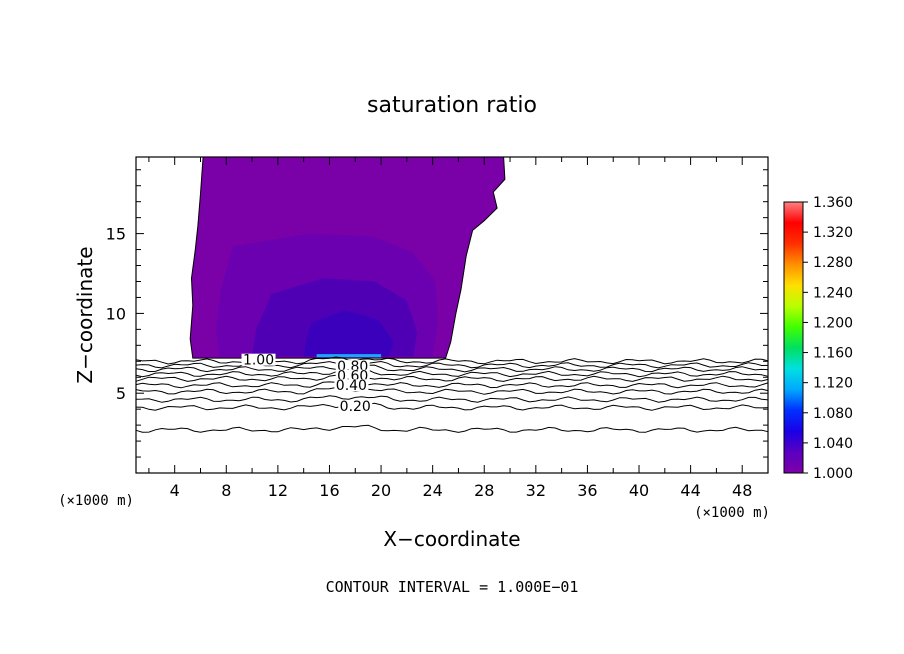 This screenshot has width=904, height=654. I want to click on y-tick-label: 15, so click(116, 234).